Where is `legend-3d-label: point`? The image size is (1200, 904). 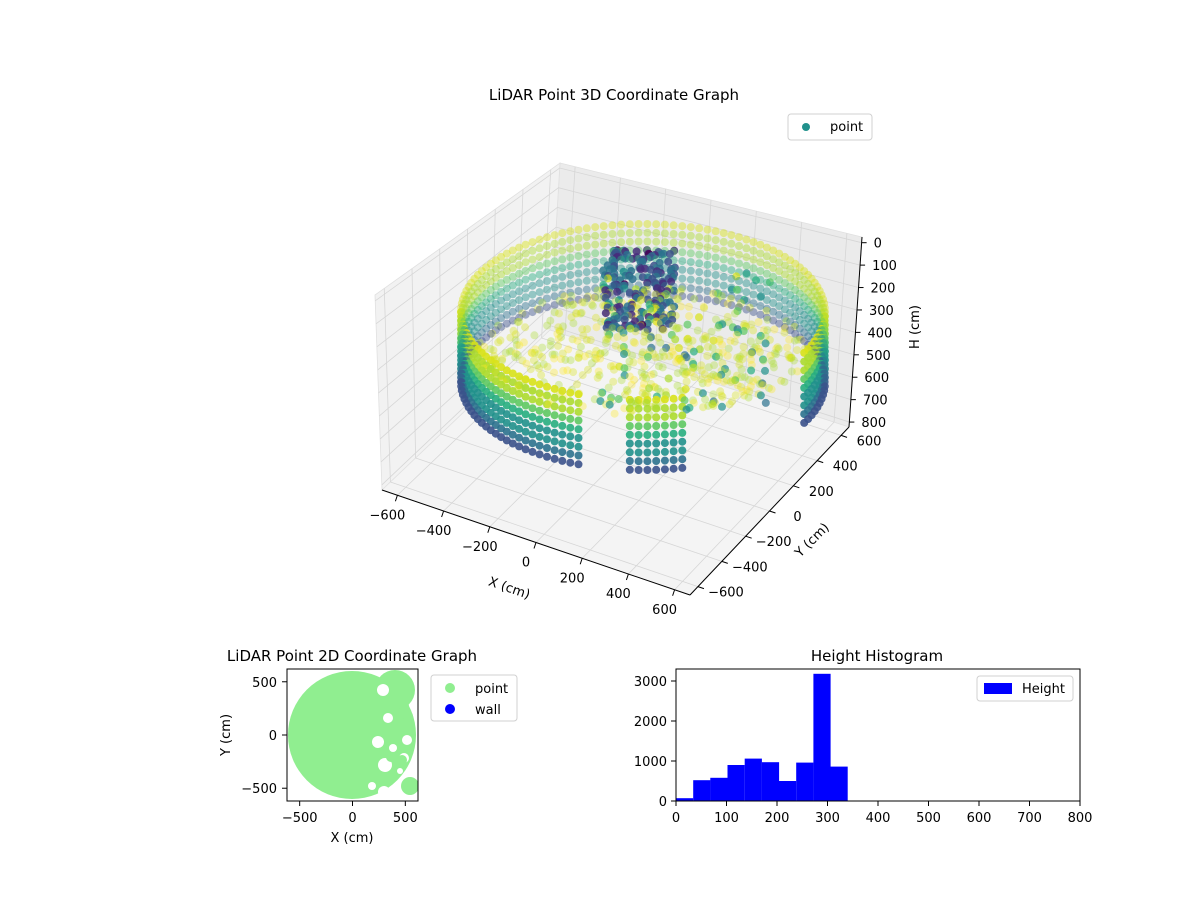 legend-3d-label: point is located at coordinates (846, 127).